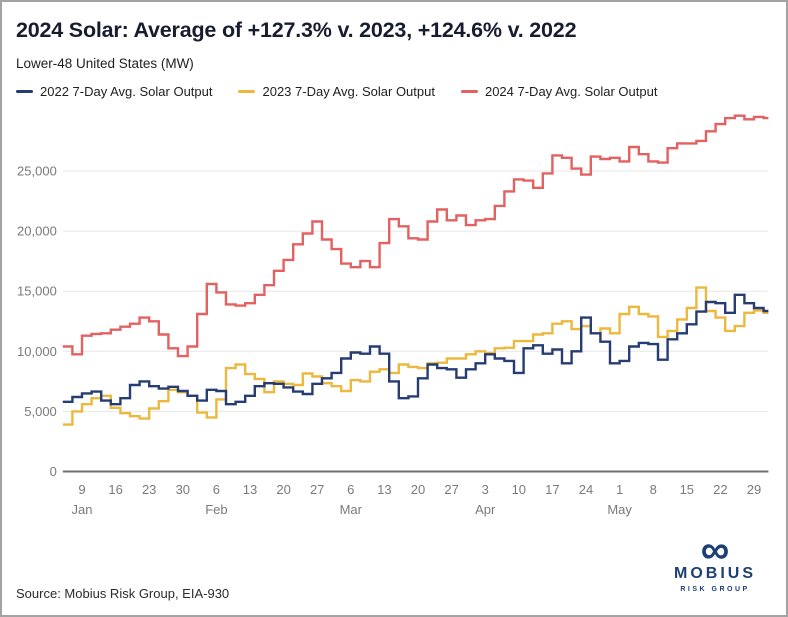  I want to click on x-tick-label: 24, so click(586, 489).